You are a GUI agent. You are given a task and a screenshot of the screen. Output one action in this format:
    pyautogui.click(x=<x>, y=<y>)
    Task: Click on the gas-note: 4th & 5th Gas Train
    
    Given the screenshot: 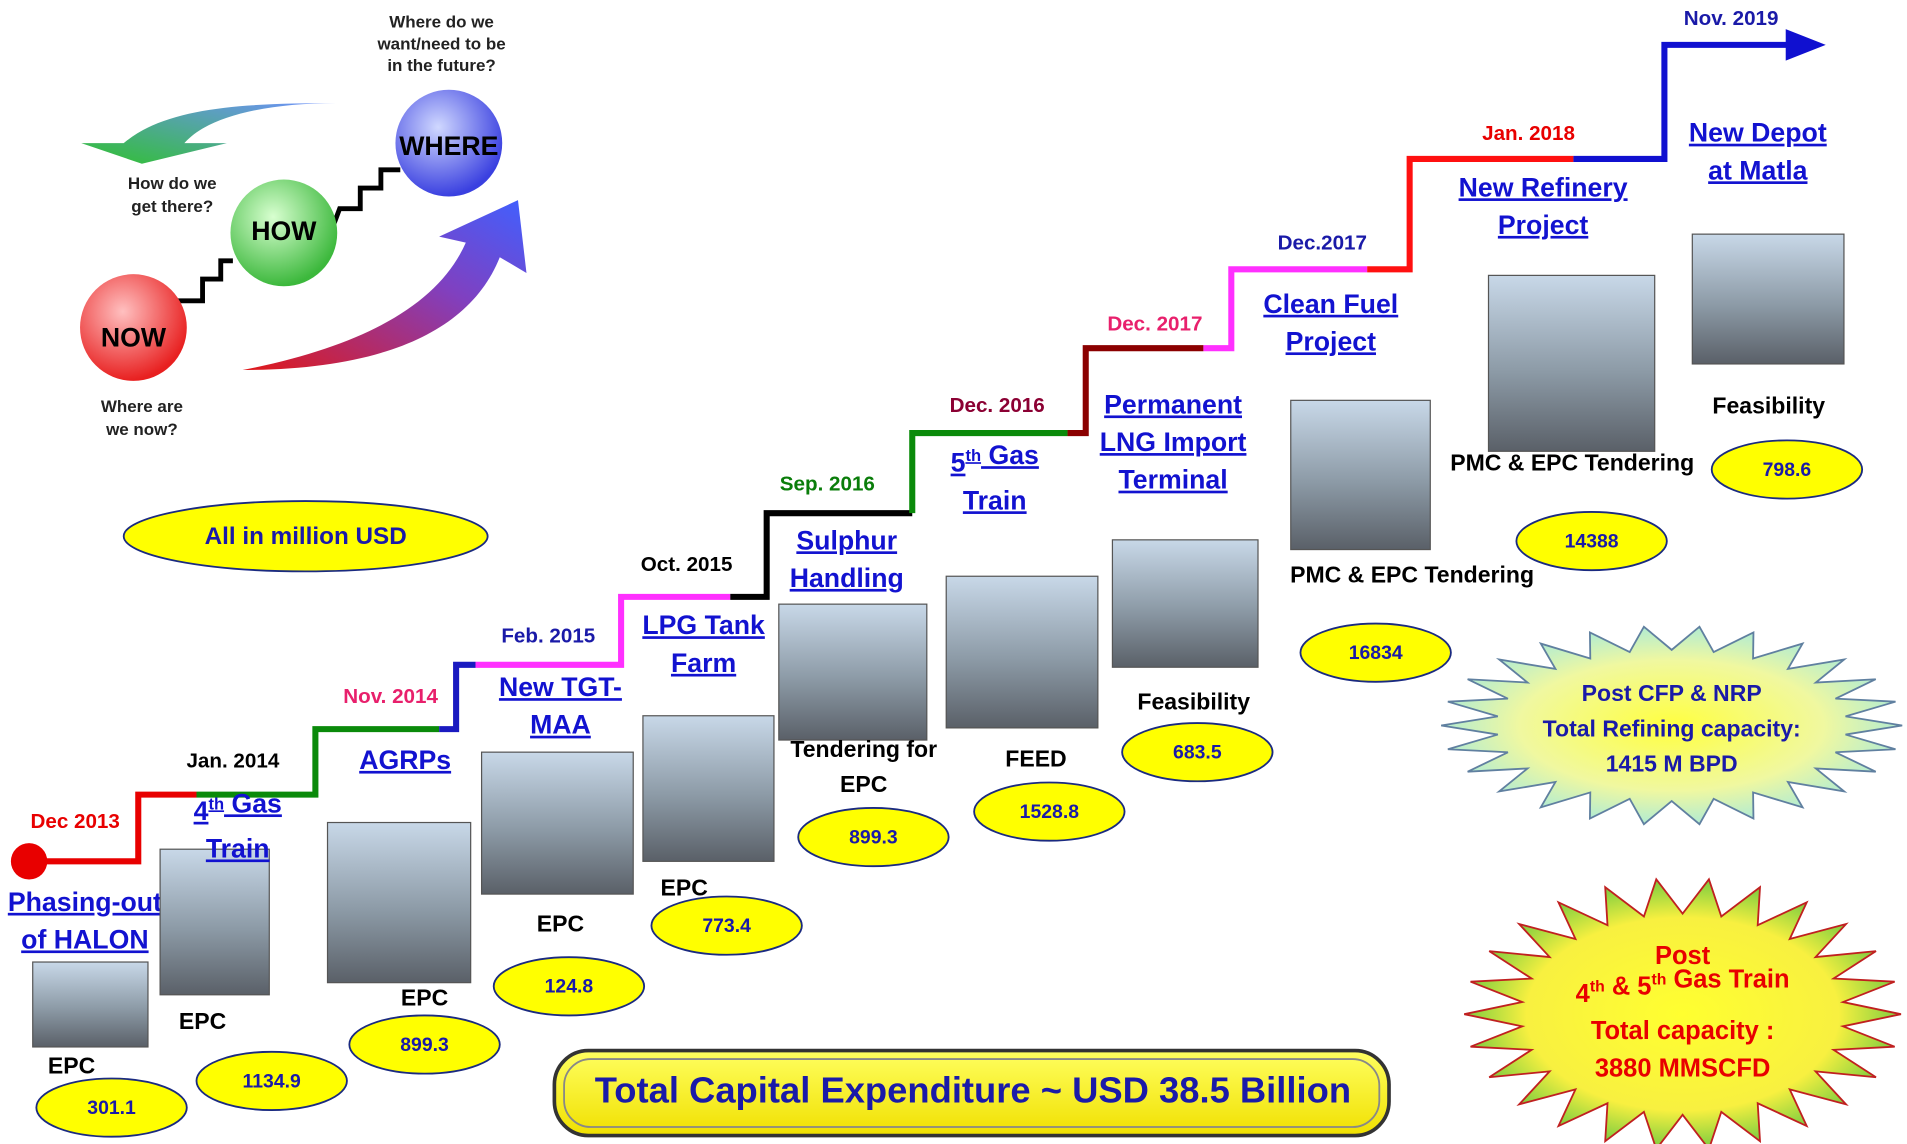 What is the action you would take?
    pyautogui.click(x=1683, y=986)
    